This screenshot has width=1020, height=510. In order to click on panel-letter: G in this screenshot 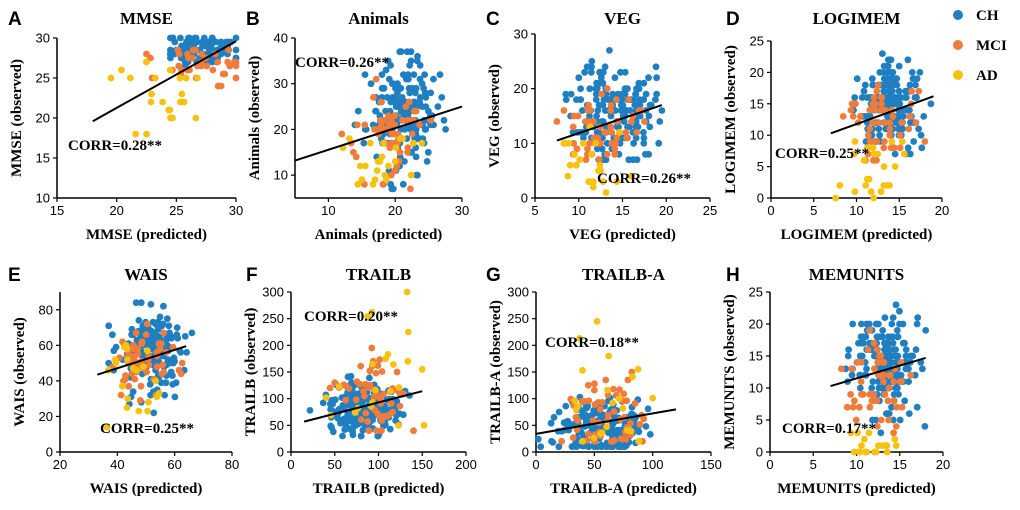, I will do `click(493, 275)`.